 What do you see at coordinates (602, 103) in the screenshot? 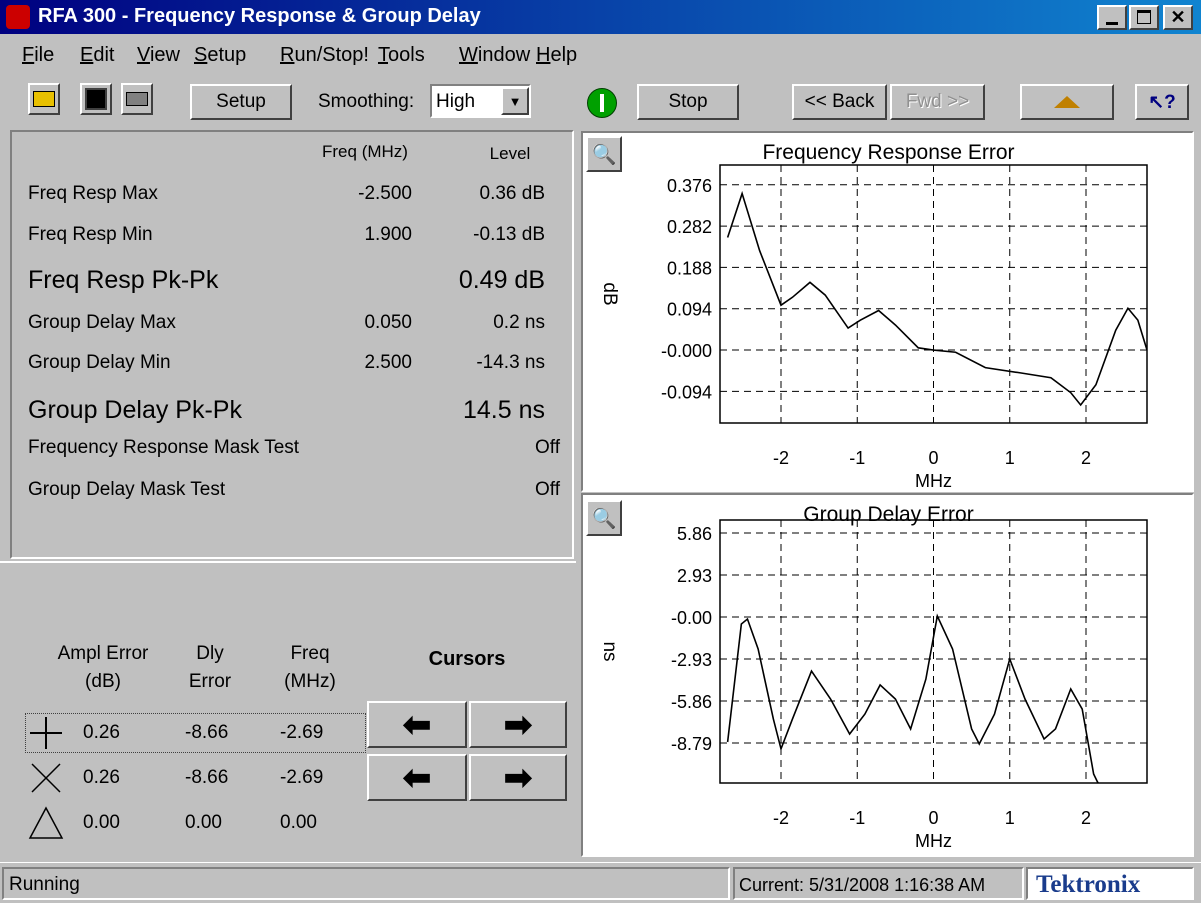
I see `run-indicator` at bounding box center [602, 103].